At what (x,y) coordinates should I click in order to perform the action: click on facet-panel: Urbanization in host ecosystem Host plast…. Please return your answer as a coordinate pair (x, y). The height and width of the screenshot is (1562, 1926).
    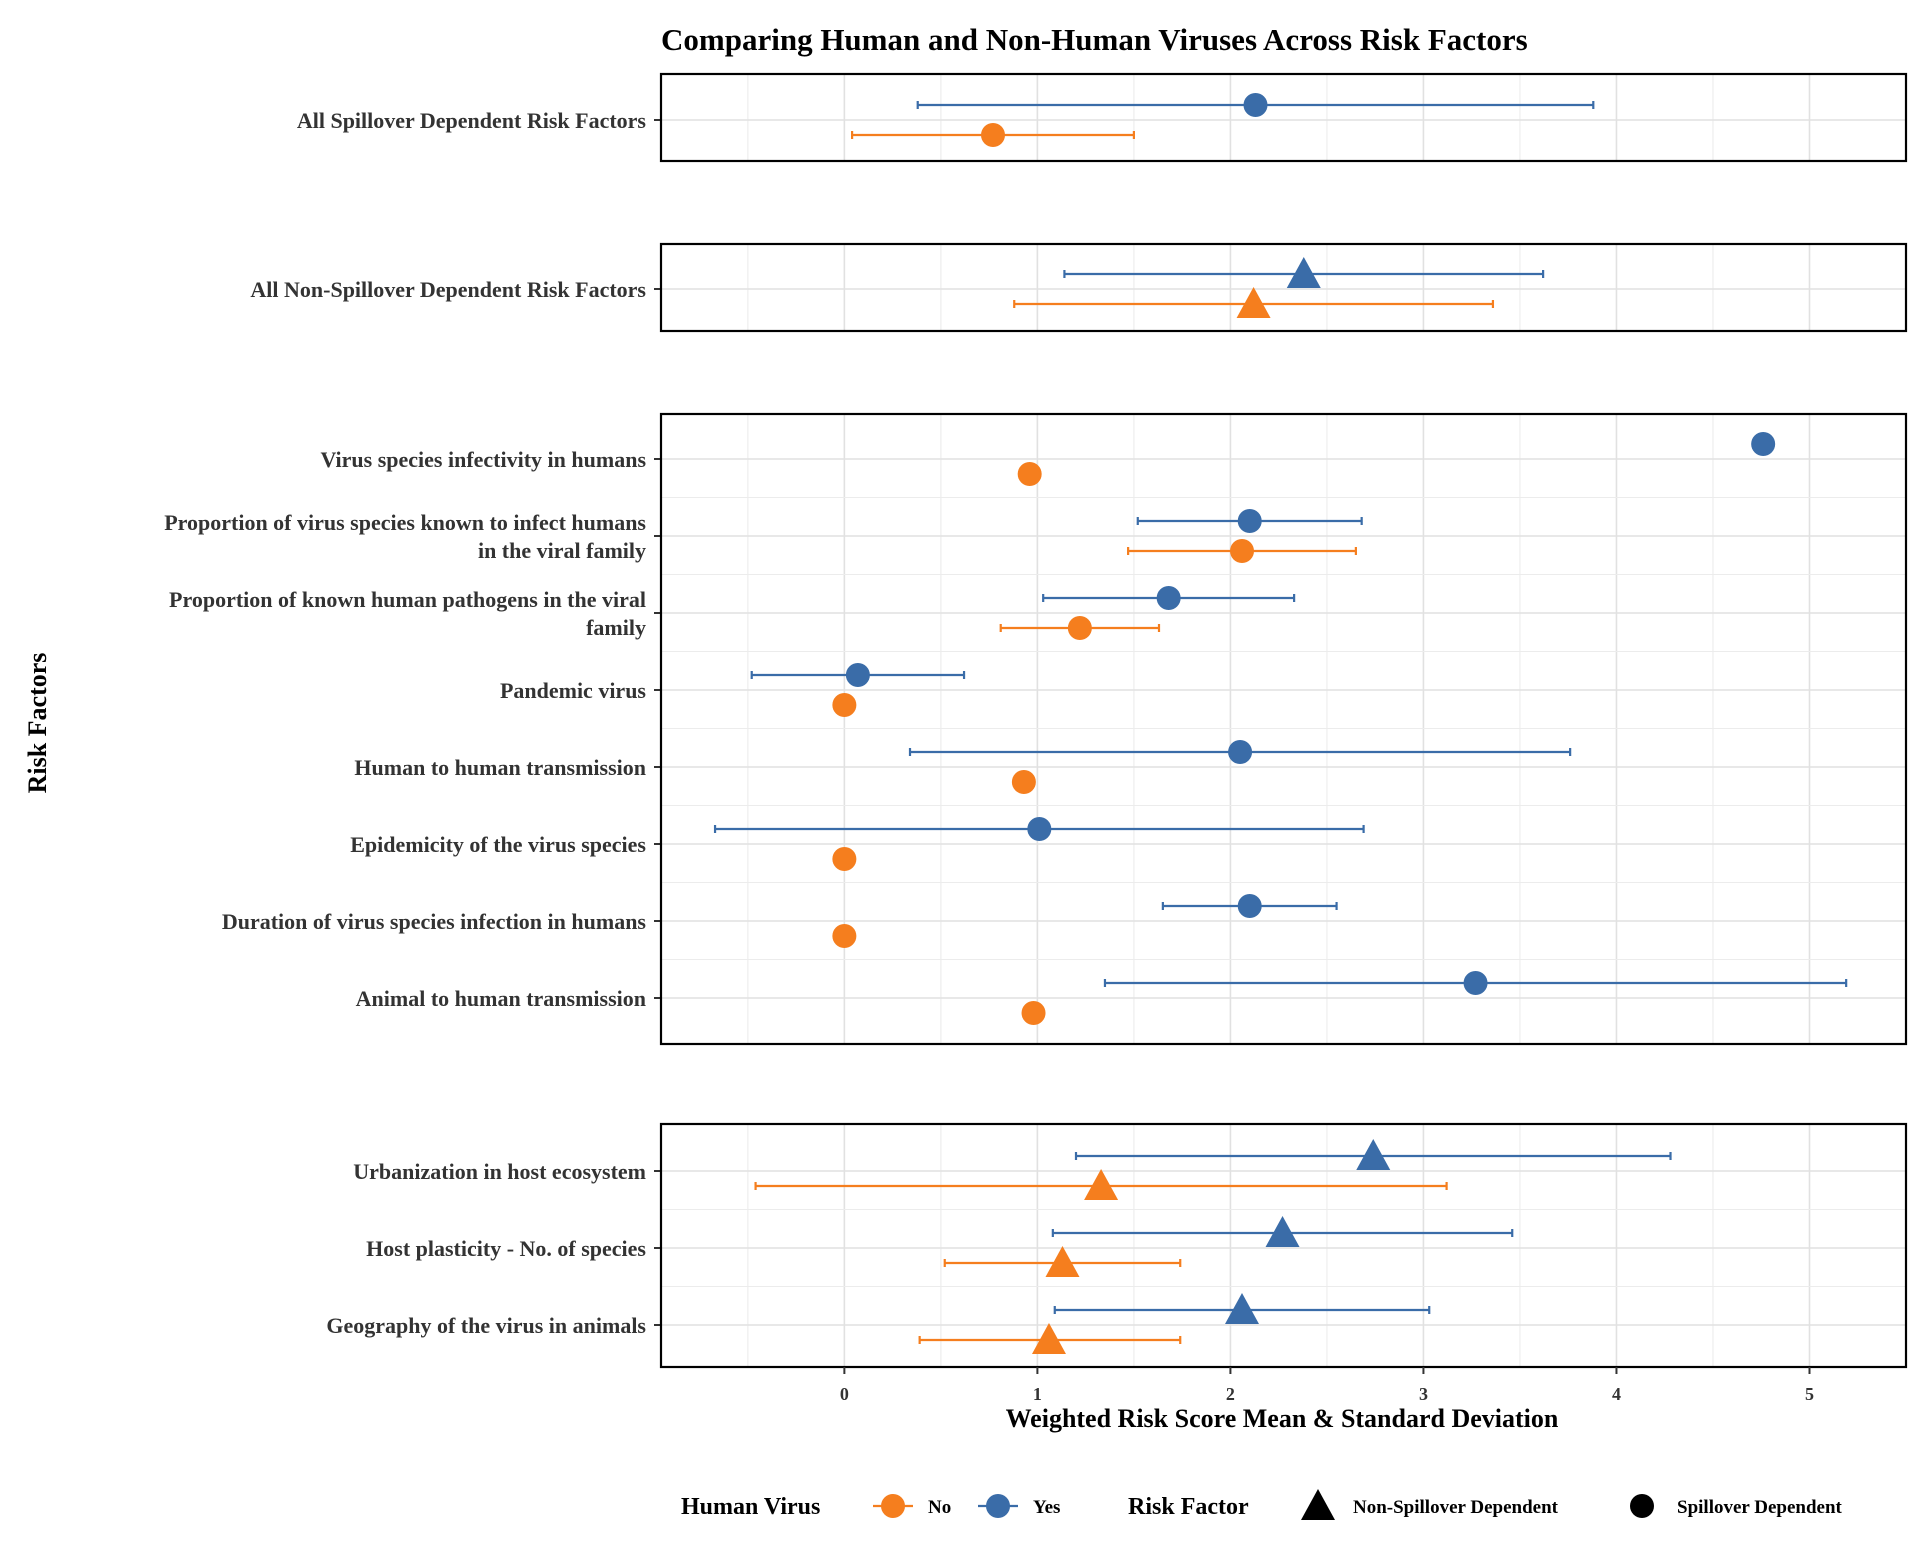
    Looking at the image, I should click on (1117, 1245).